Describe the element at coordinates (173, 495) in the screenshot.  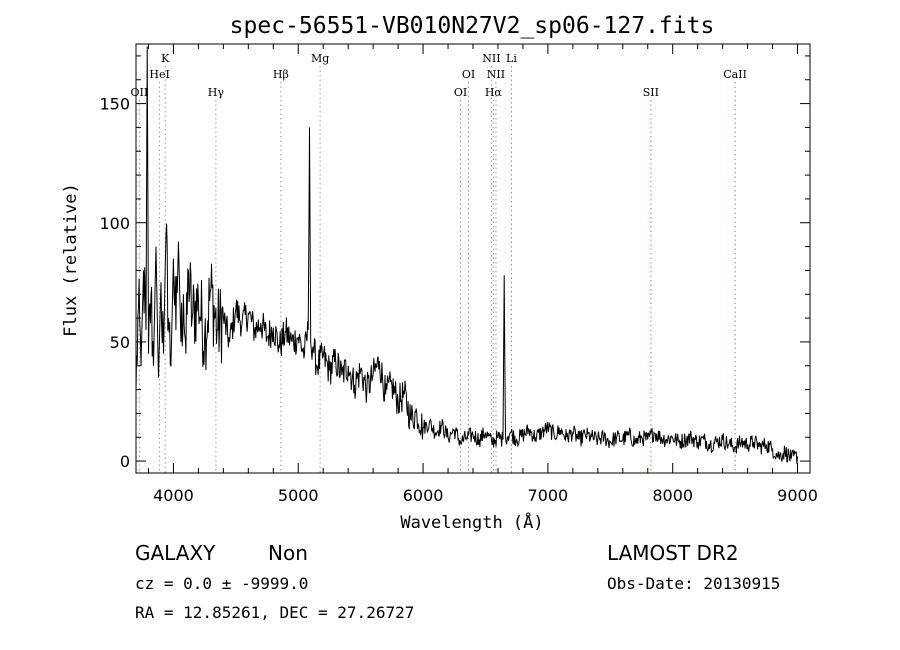
I see `x-tick-label-0: 4000` at that location.